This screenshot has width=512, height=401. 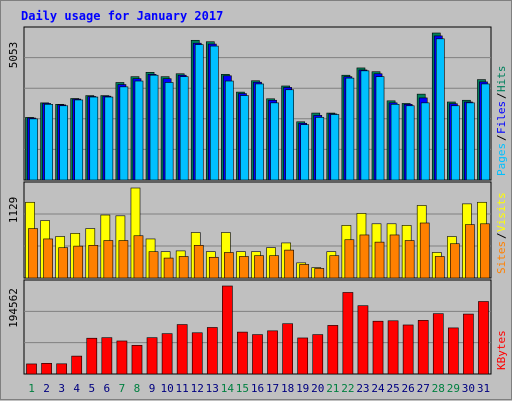 What do you see at coordinates (13, 55) in the screenshot?
I see `y-max-label: 5053` at bounding box center [13, 55].